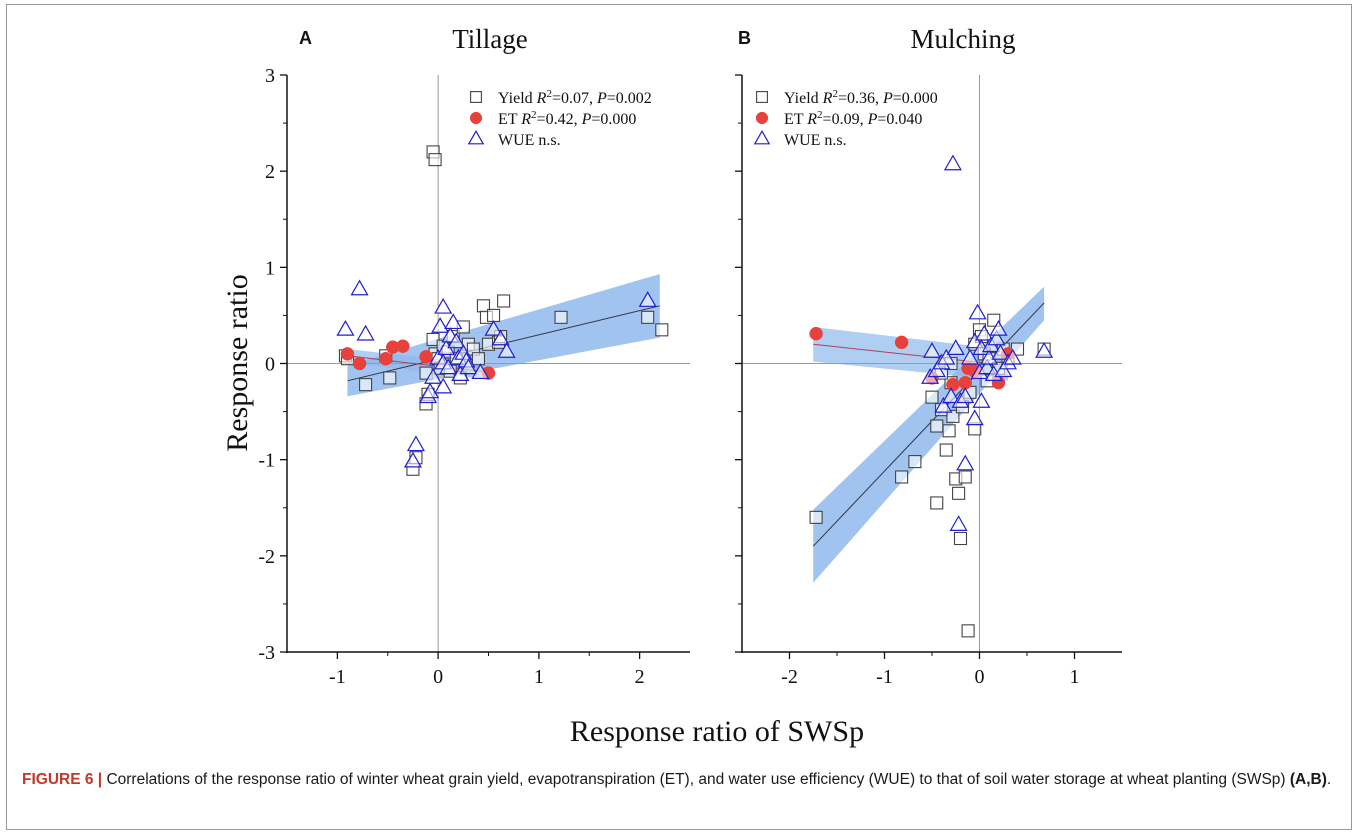 The image size is (1358, 835). What do you see at coordinates (270, 268) in the screenshot?
I see `y-tick-label: 1` at bounding box center [270, 268].